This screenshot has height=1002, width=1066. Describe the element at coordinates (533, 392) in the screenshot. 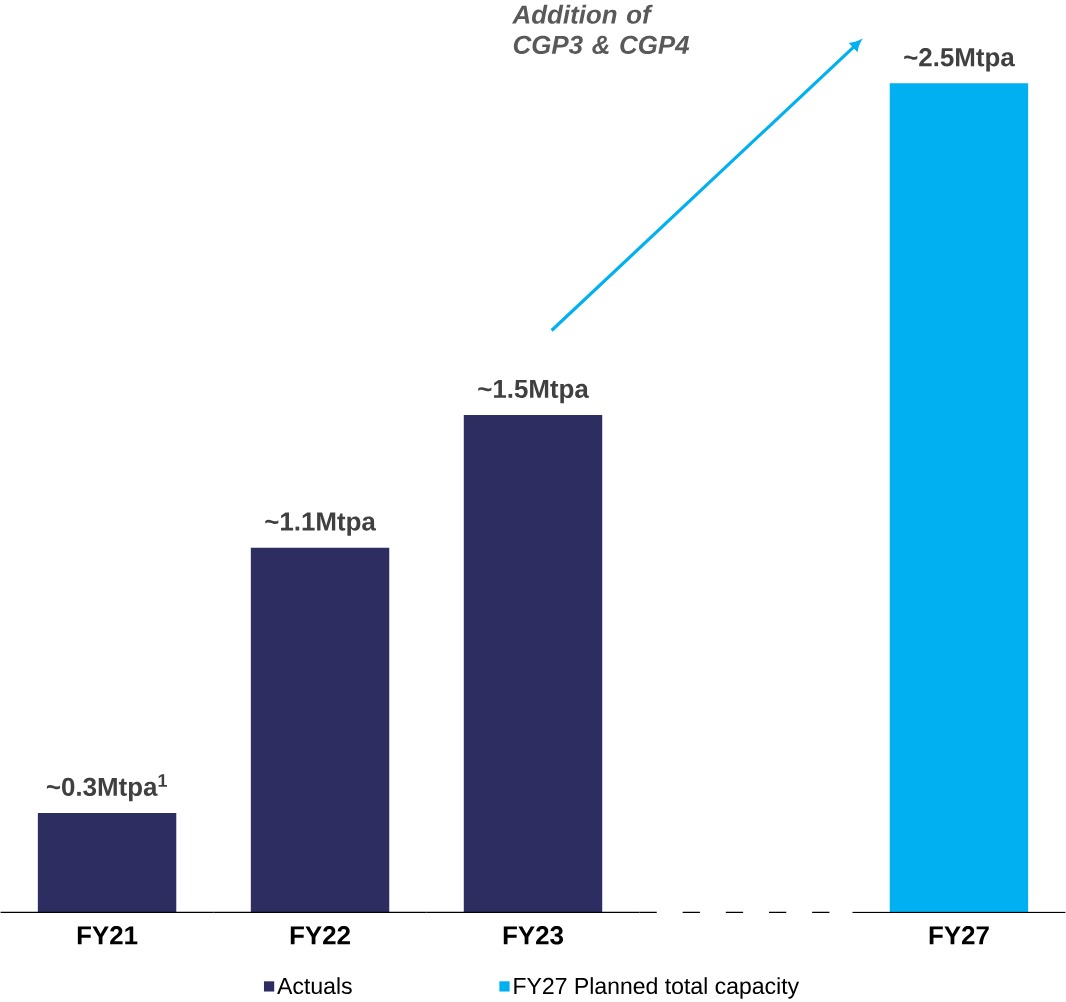

I see `data-label: ~1.5Mtpa` at that location.